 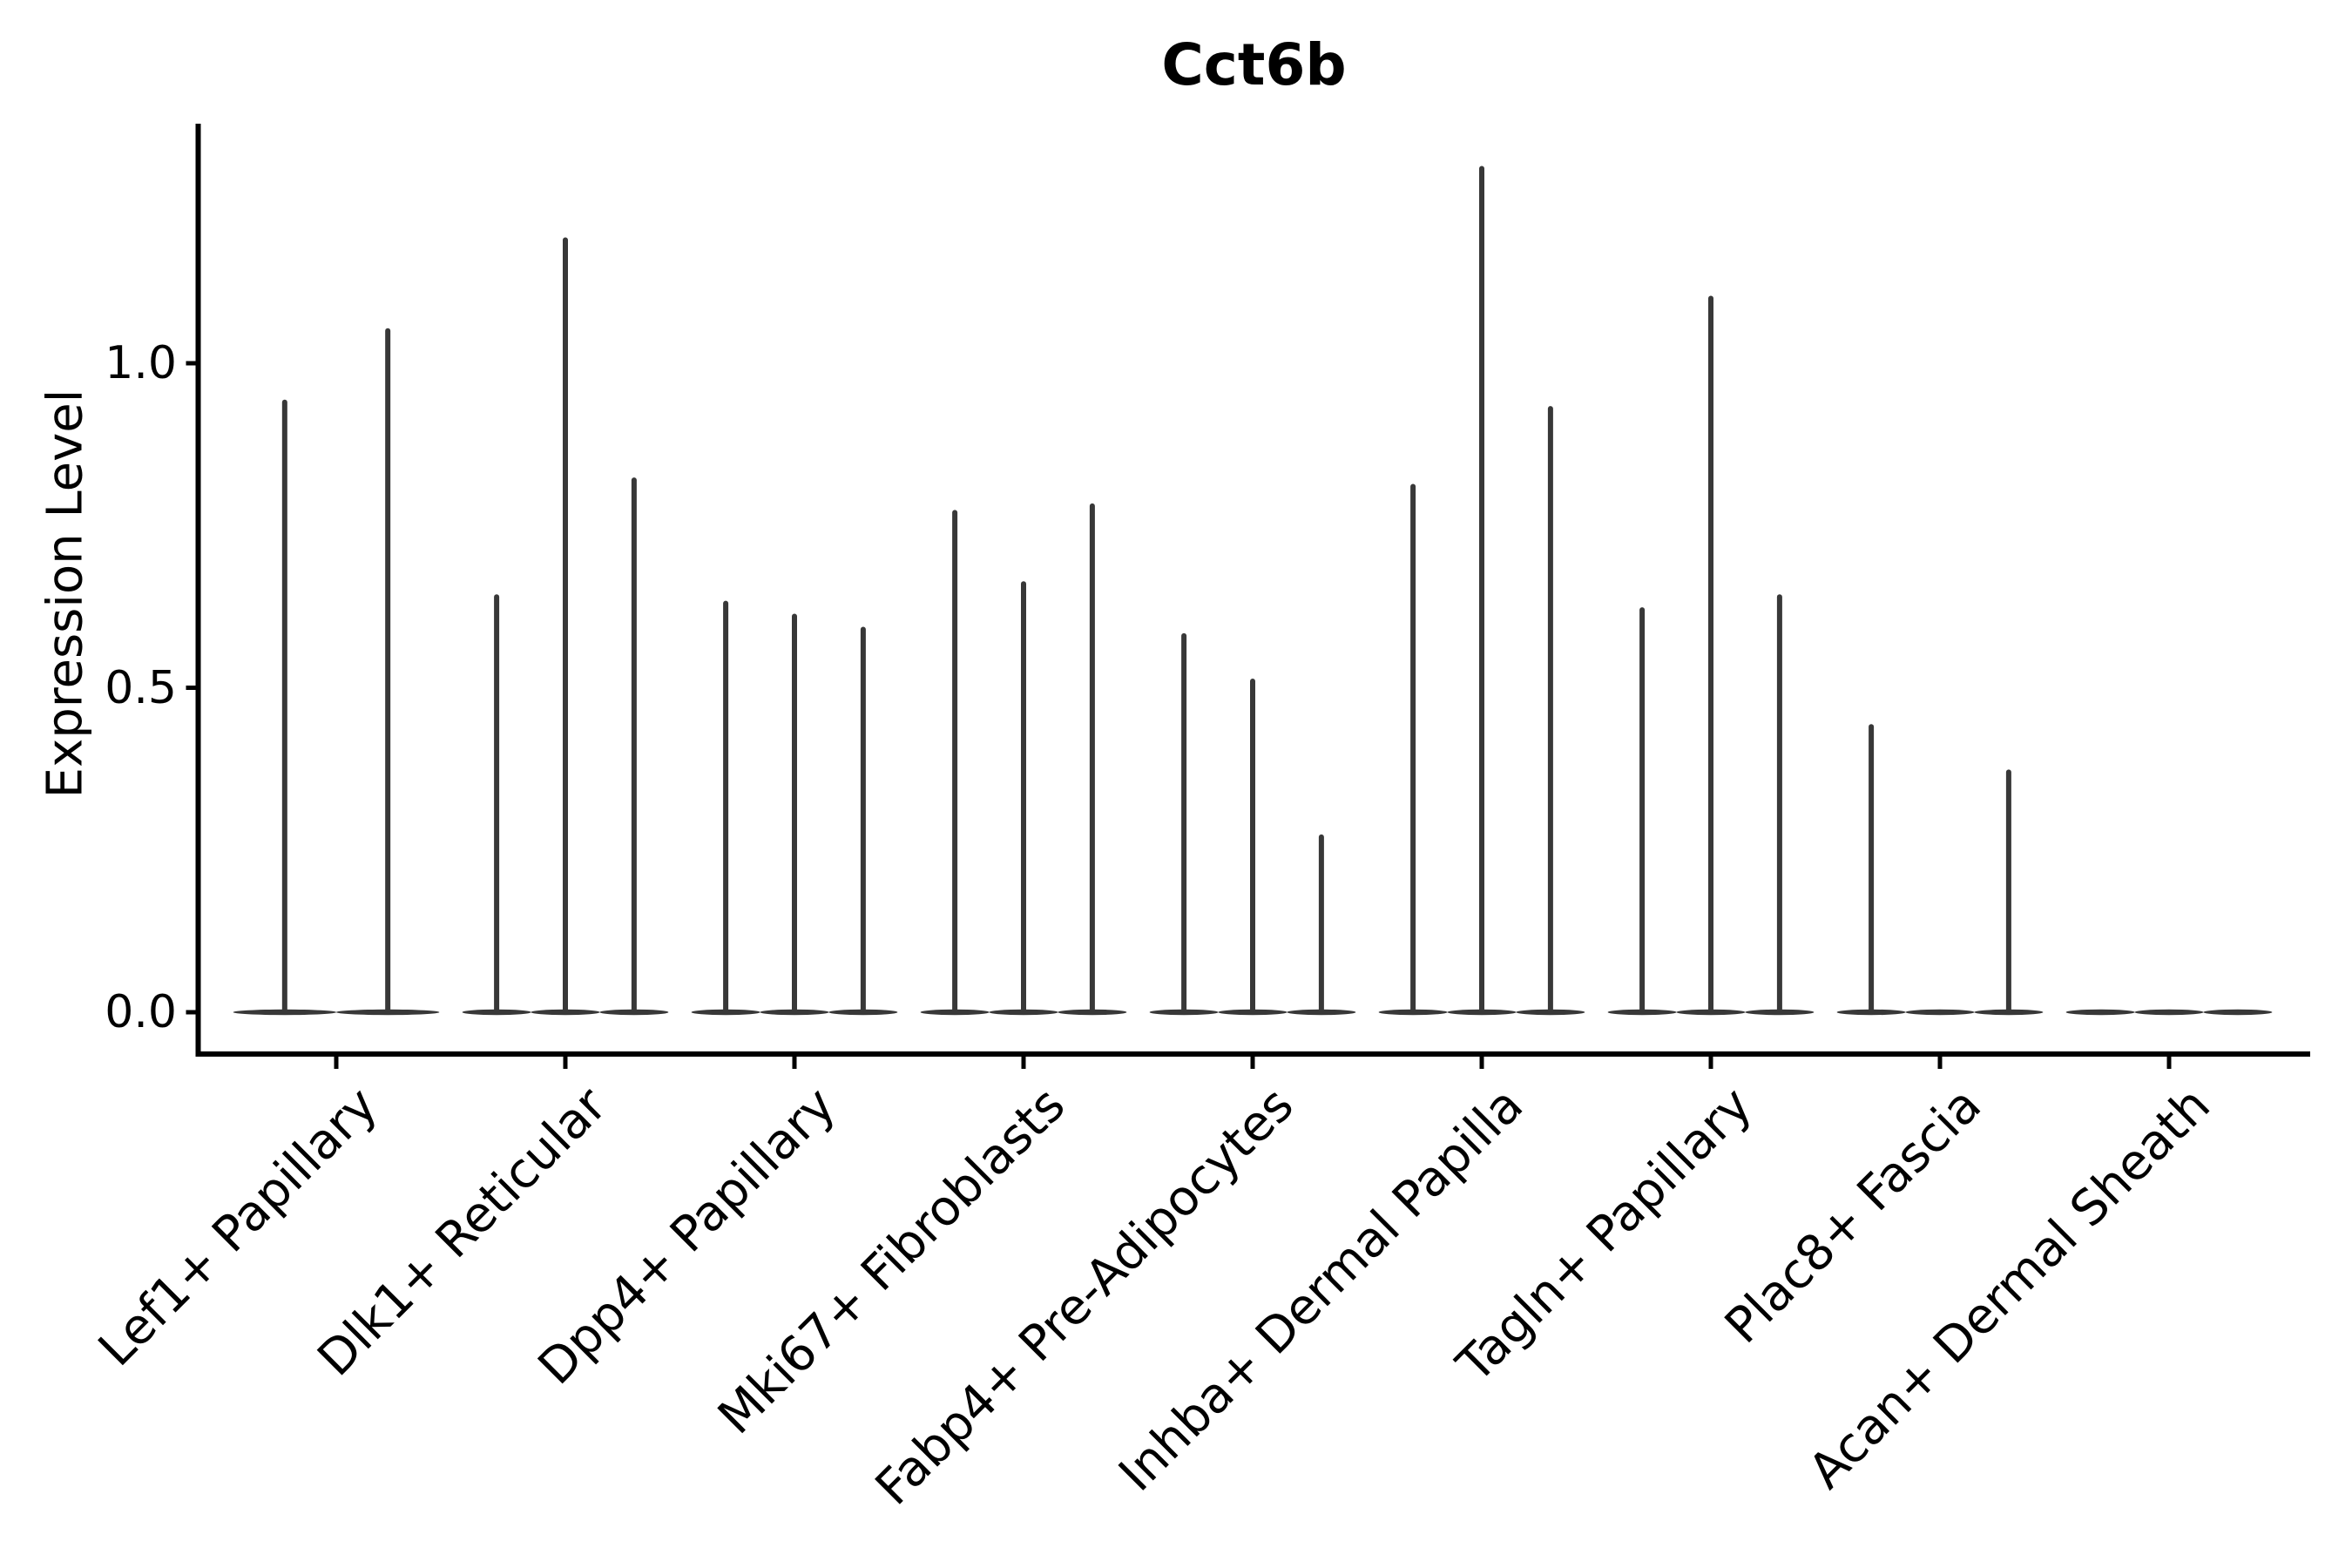 I want to click on chart-title: Cct6b, so click(x=1254, y=64).